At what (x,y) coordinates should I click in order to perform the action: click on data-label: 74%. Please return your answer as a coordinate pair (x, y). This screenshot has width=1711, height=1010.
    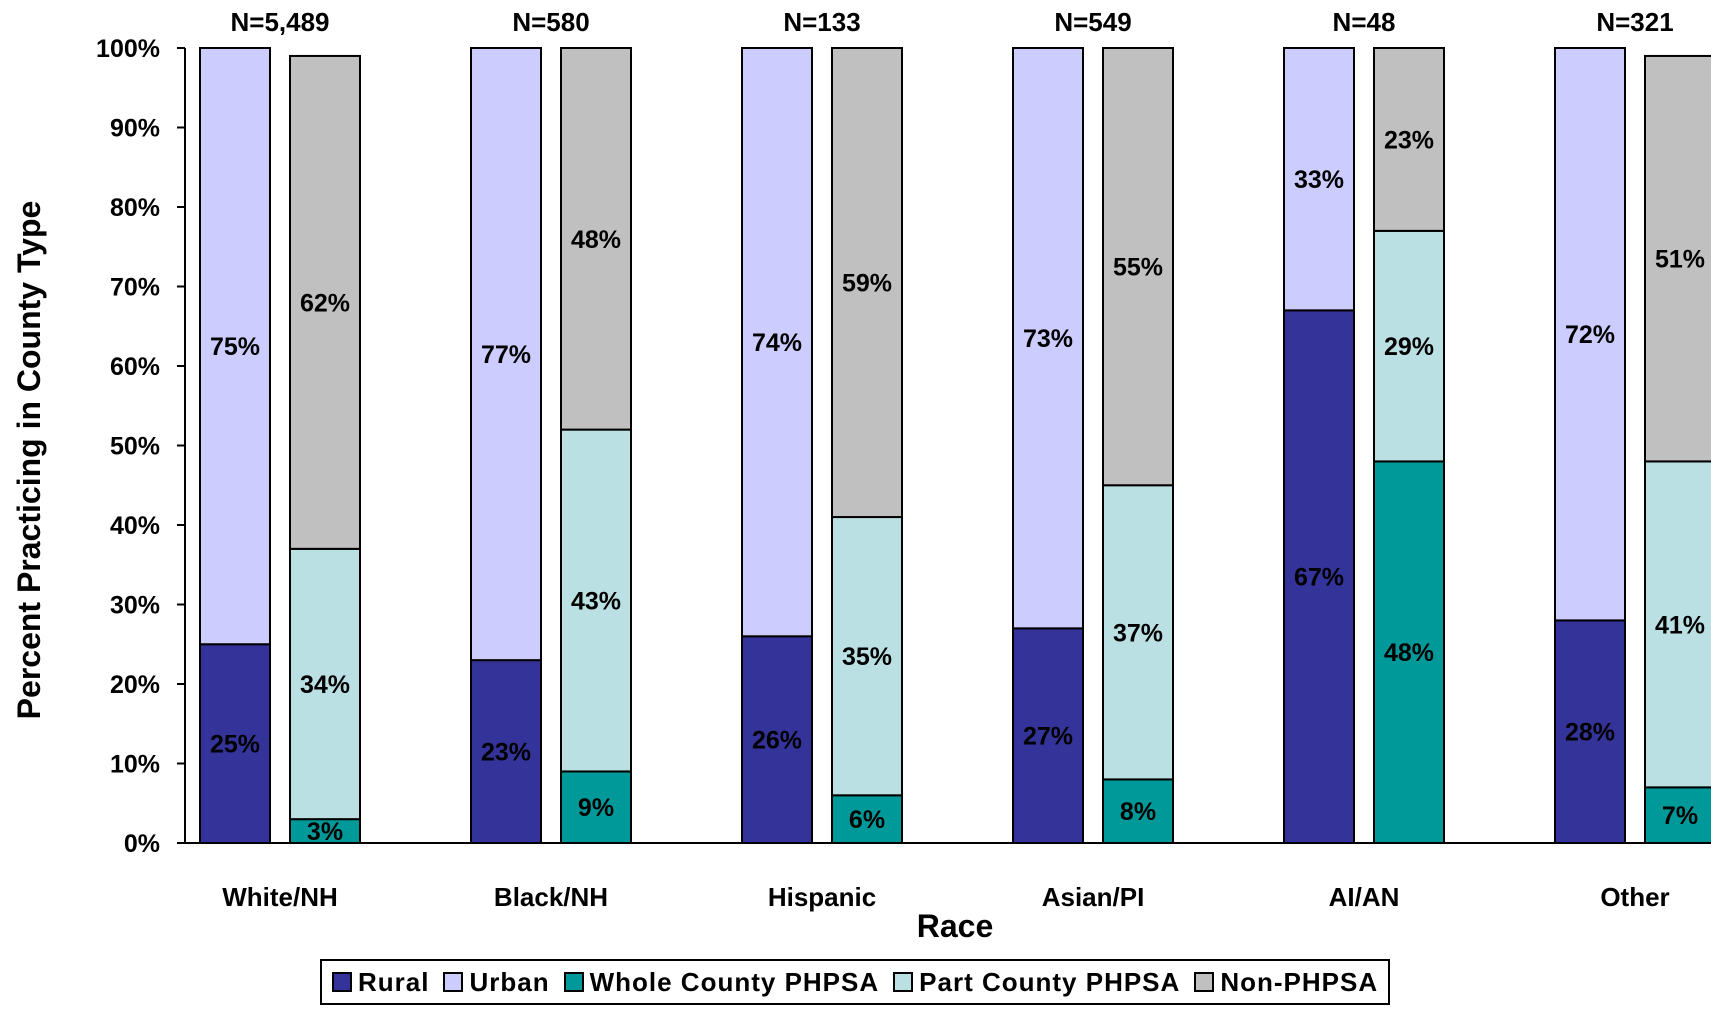
    Looking at the image, I should click on (777, 343).